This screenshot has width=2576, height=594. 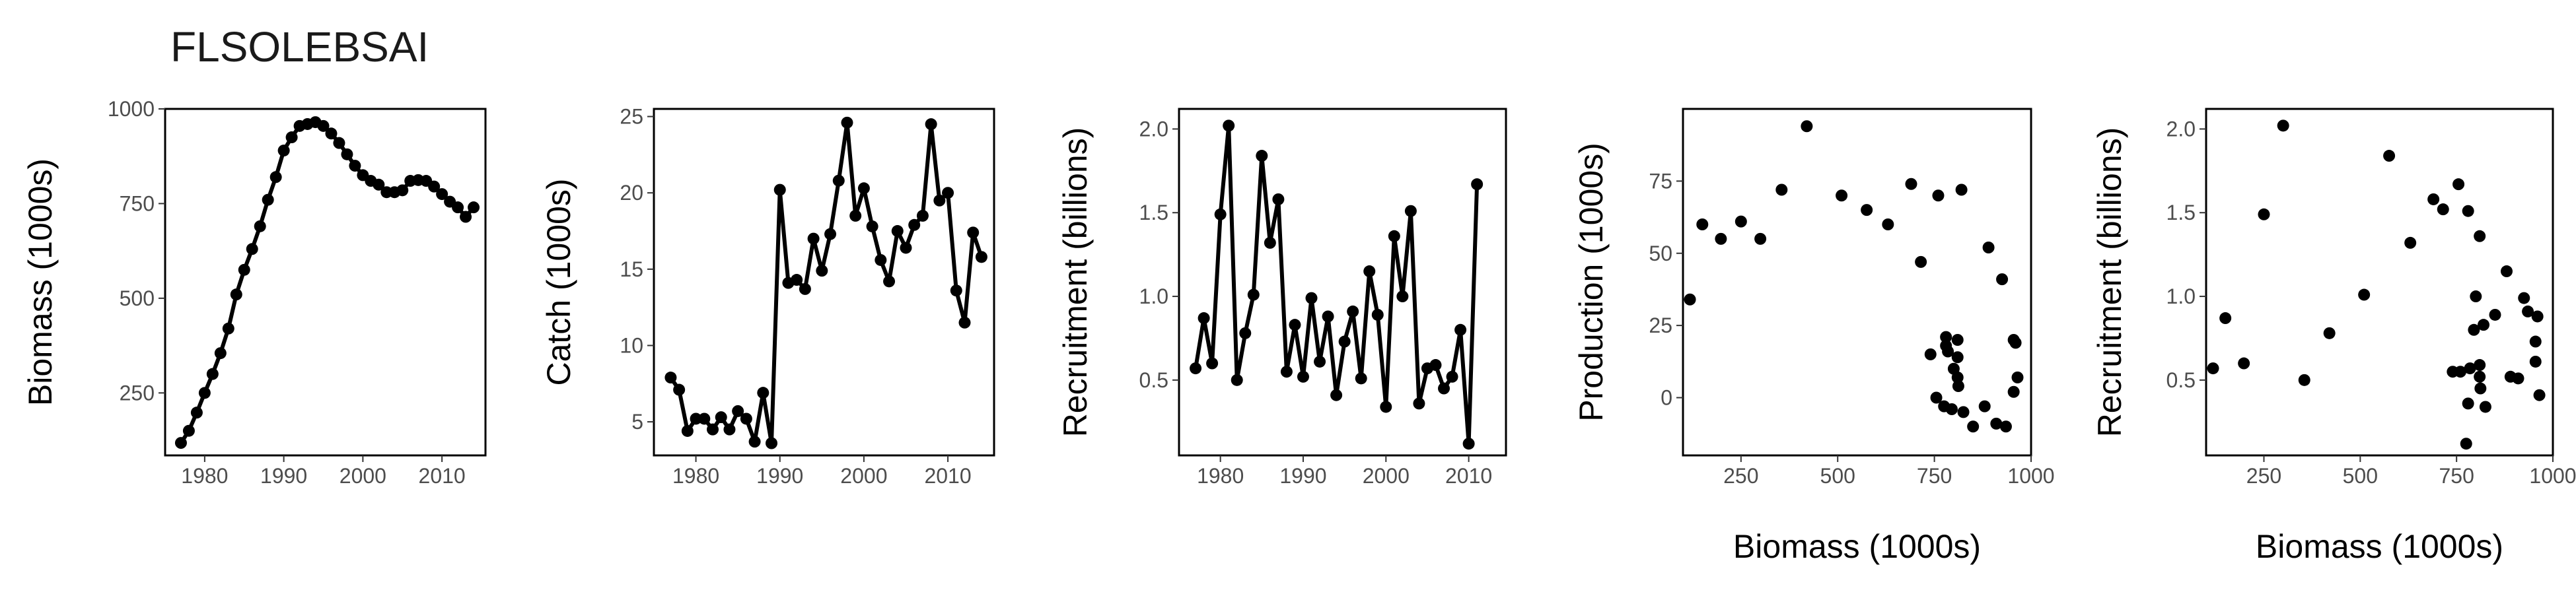 I want to click on y-axis-title: Production (1000s), so click(x=1592, y=282).